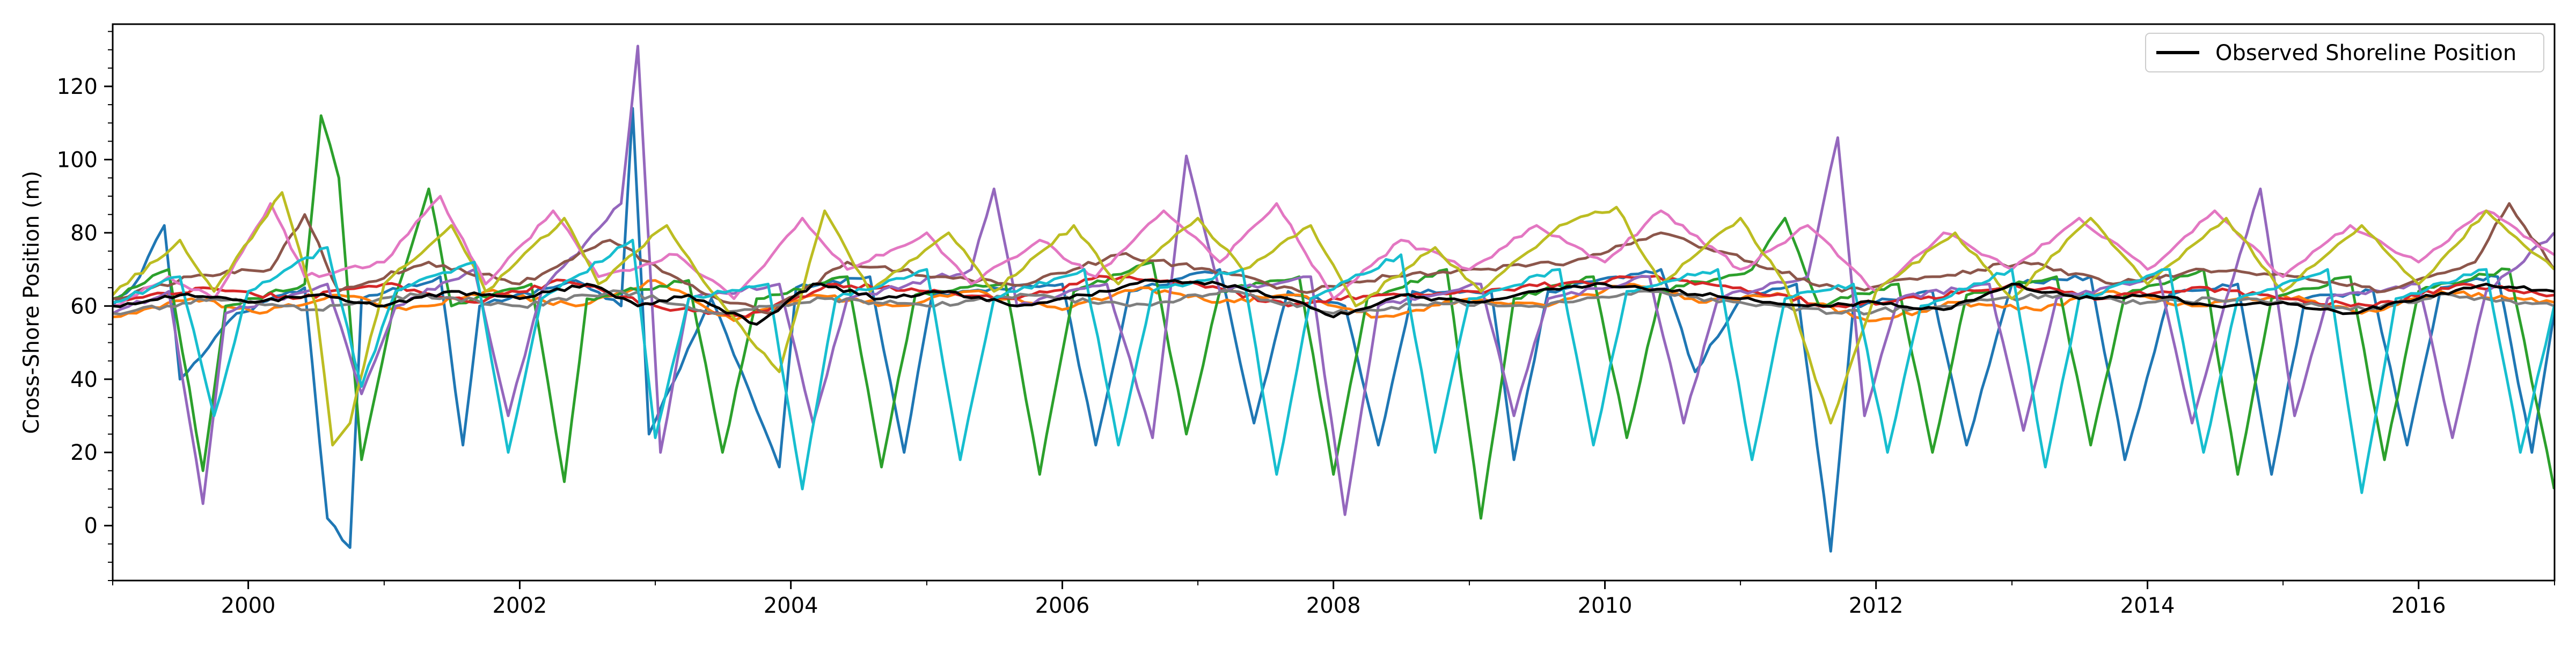 The width and height of the screenshot is (2576, 646). What do you see at coordinates (31, 302) in the screenshot?
I see `y-axis-label: Cross-Shore Position (m)` at bounding box center [31, 302].